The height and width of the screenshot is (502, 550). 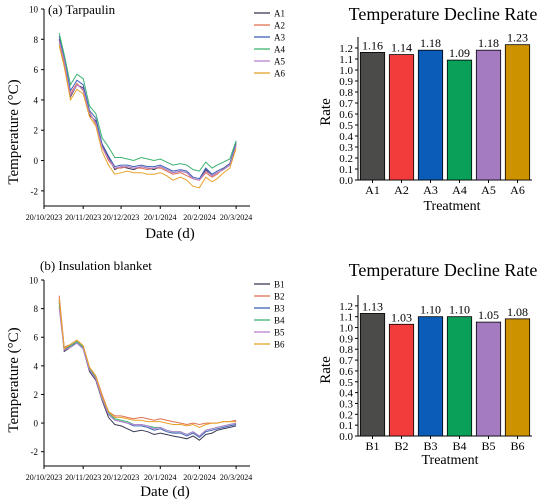 What do you see at coordinates (459, 446) in the screenshot?
I see `x-tick-label: B4` at bounding box center [459, 446].